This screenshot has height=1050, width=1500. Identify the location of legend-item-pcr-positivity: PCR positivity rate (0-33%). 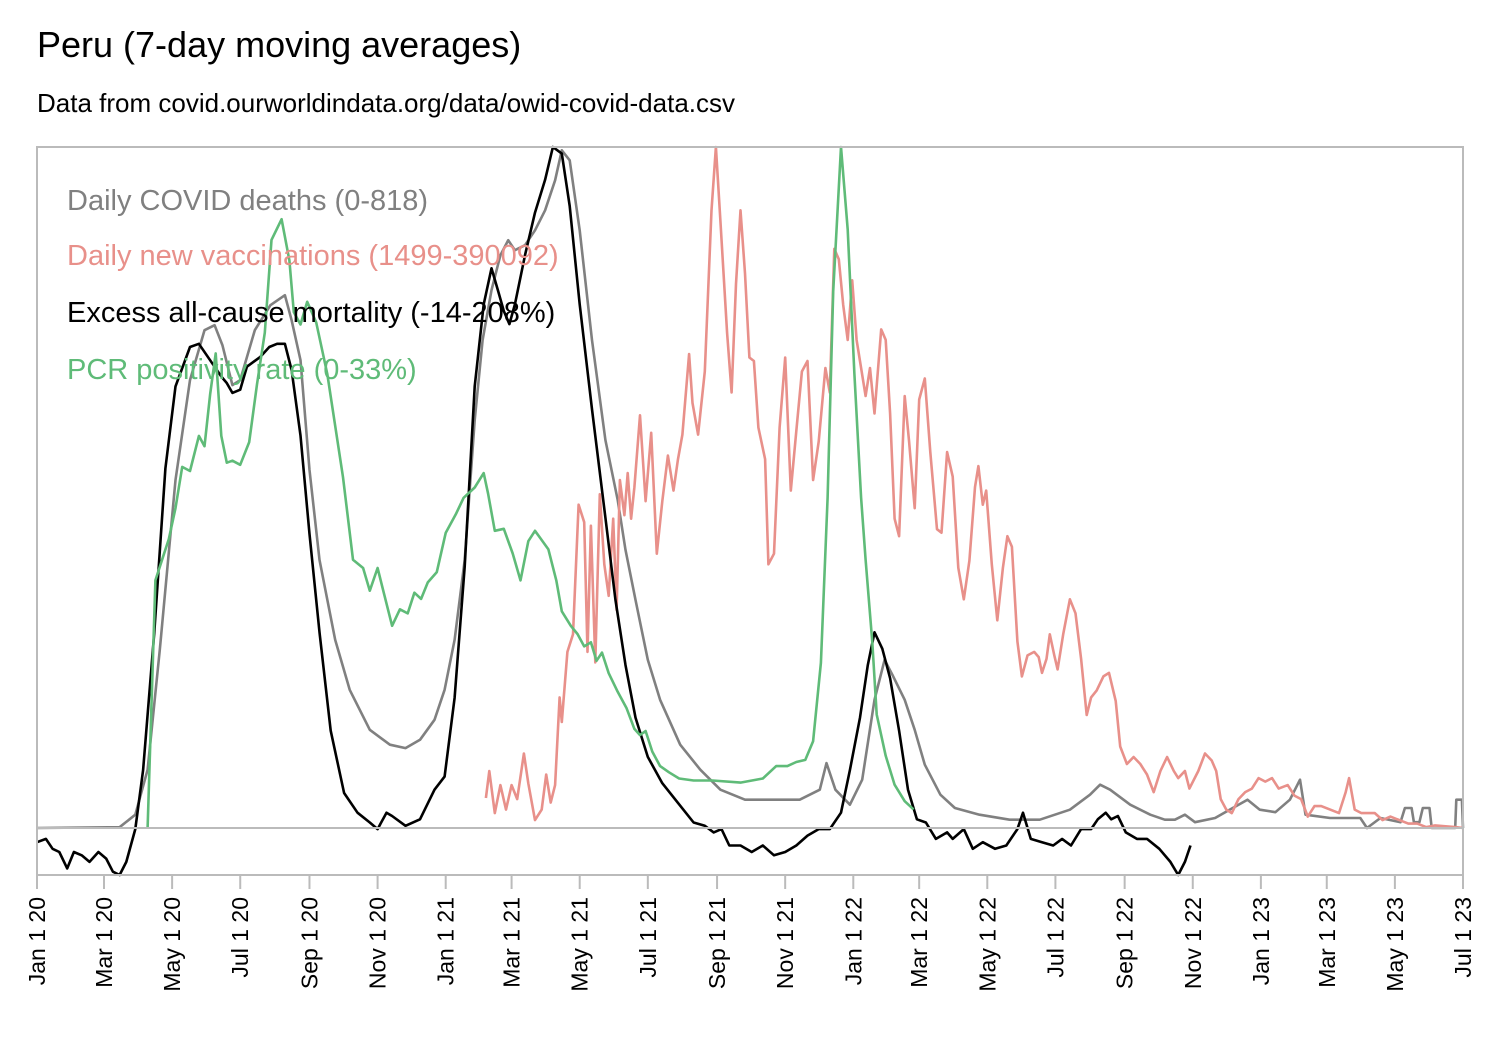
(242, 370).